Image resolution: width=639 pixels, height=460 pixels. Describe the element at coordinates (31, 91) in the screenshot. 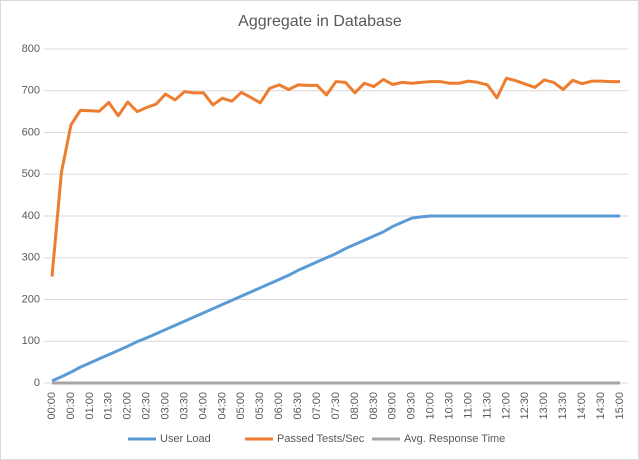

I see `y-tick-label: 700` at that location.